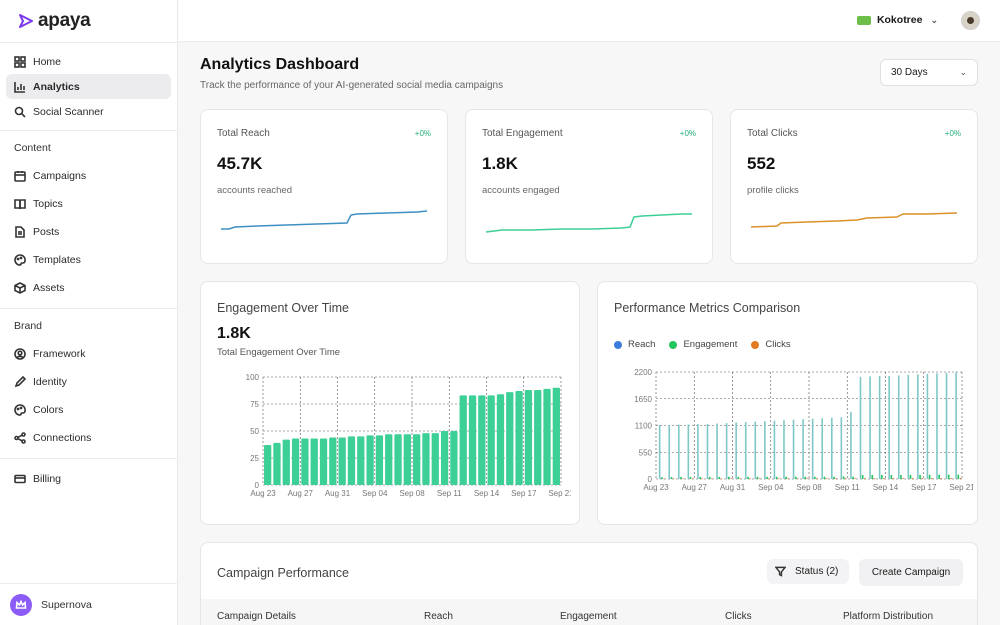 Image resolution: width=1000 pixels, height=625 pixels. What do you see at coordinates (88, 176) in the screenshot?
I see `sidebar-item-campaigns: Campaigns` at bounding box center [88, 176].